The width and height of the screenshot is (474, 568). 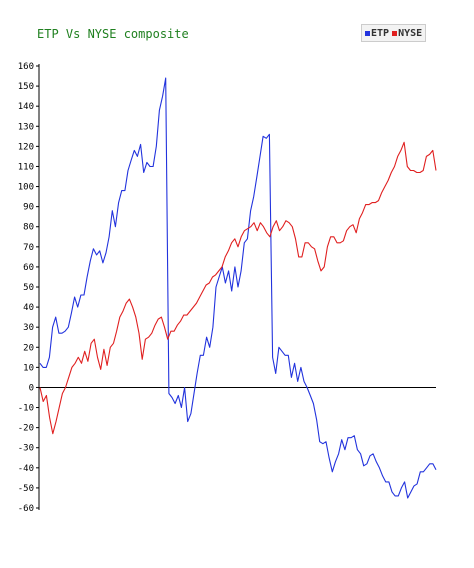 What do you see at coordinates (28, 368) in the screenshot?
I see `y-tick-label: 10` at bounding box center [28, 368].